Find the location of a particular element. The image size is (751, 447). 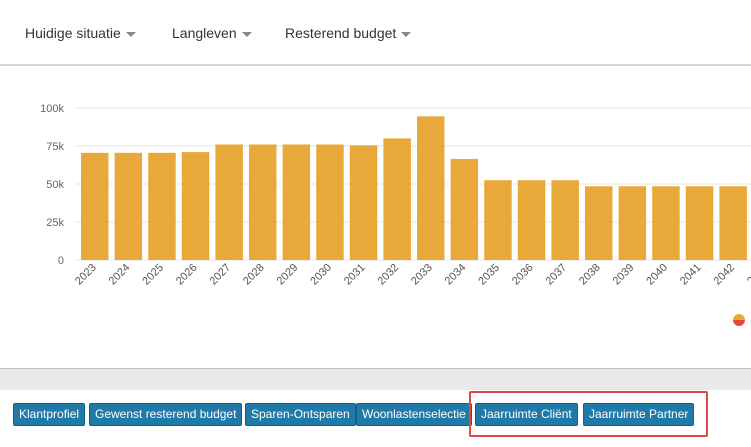

x-tick-label: 2028 is located at coordinates (254, 275).